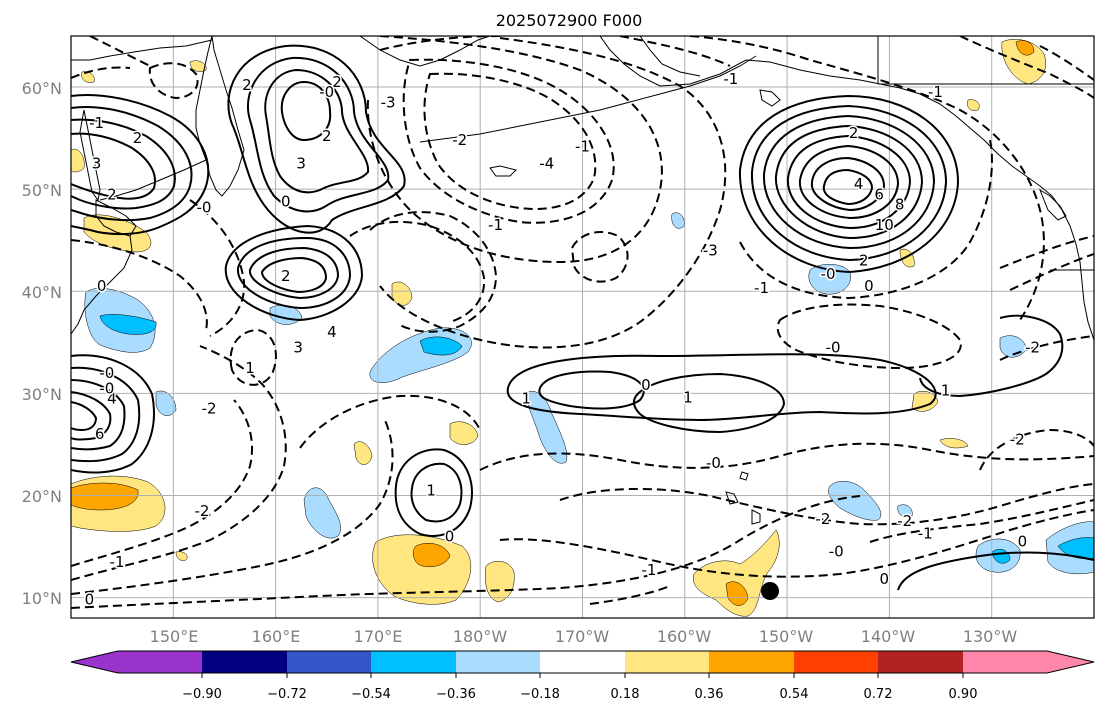  Describe the element at coordinates (990, 636) in the screenshot. I see `lon-label: 130°W` at that location.